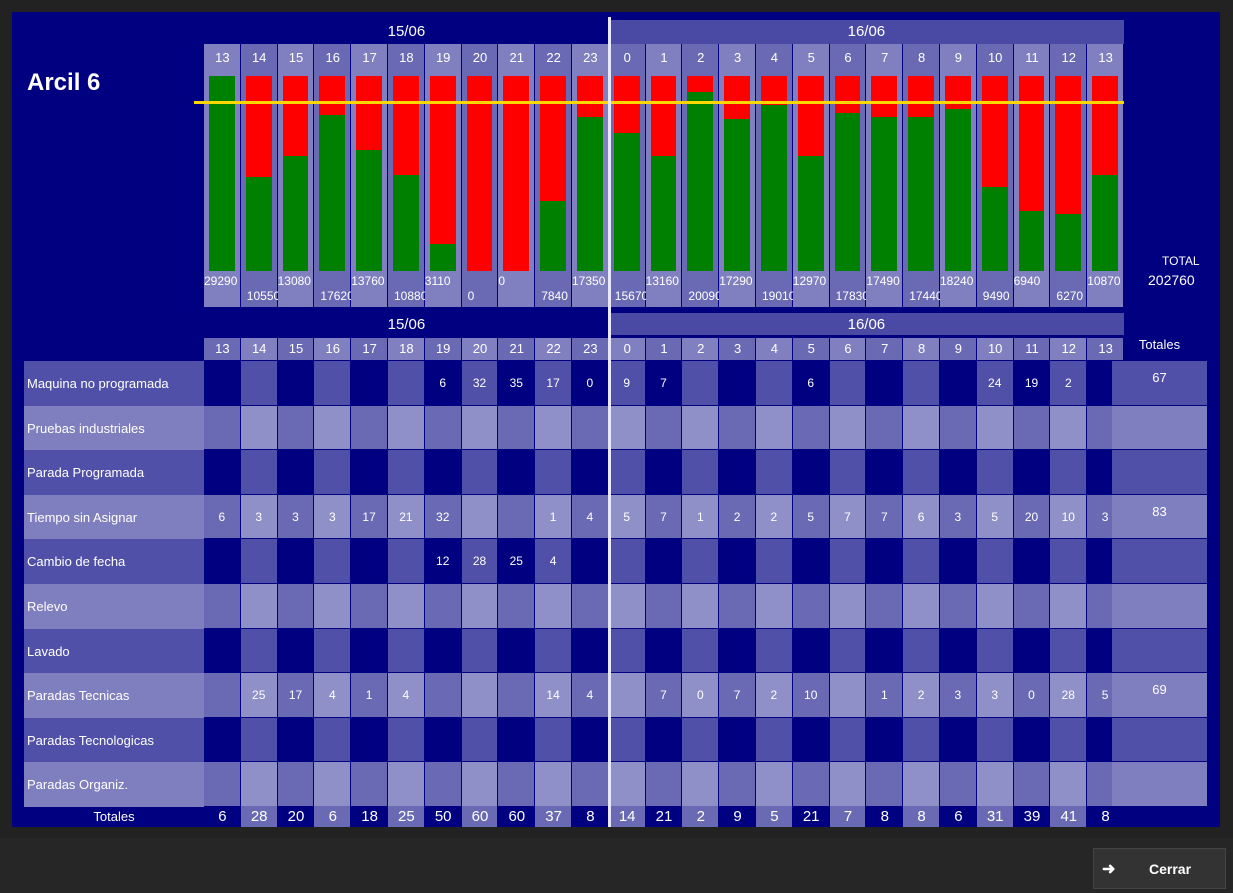 The height and width of the screenshot is (893, 1233). I want to click on table-column-total: 5, so click(774, 816).